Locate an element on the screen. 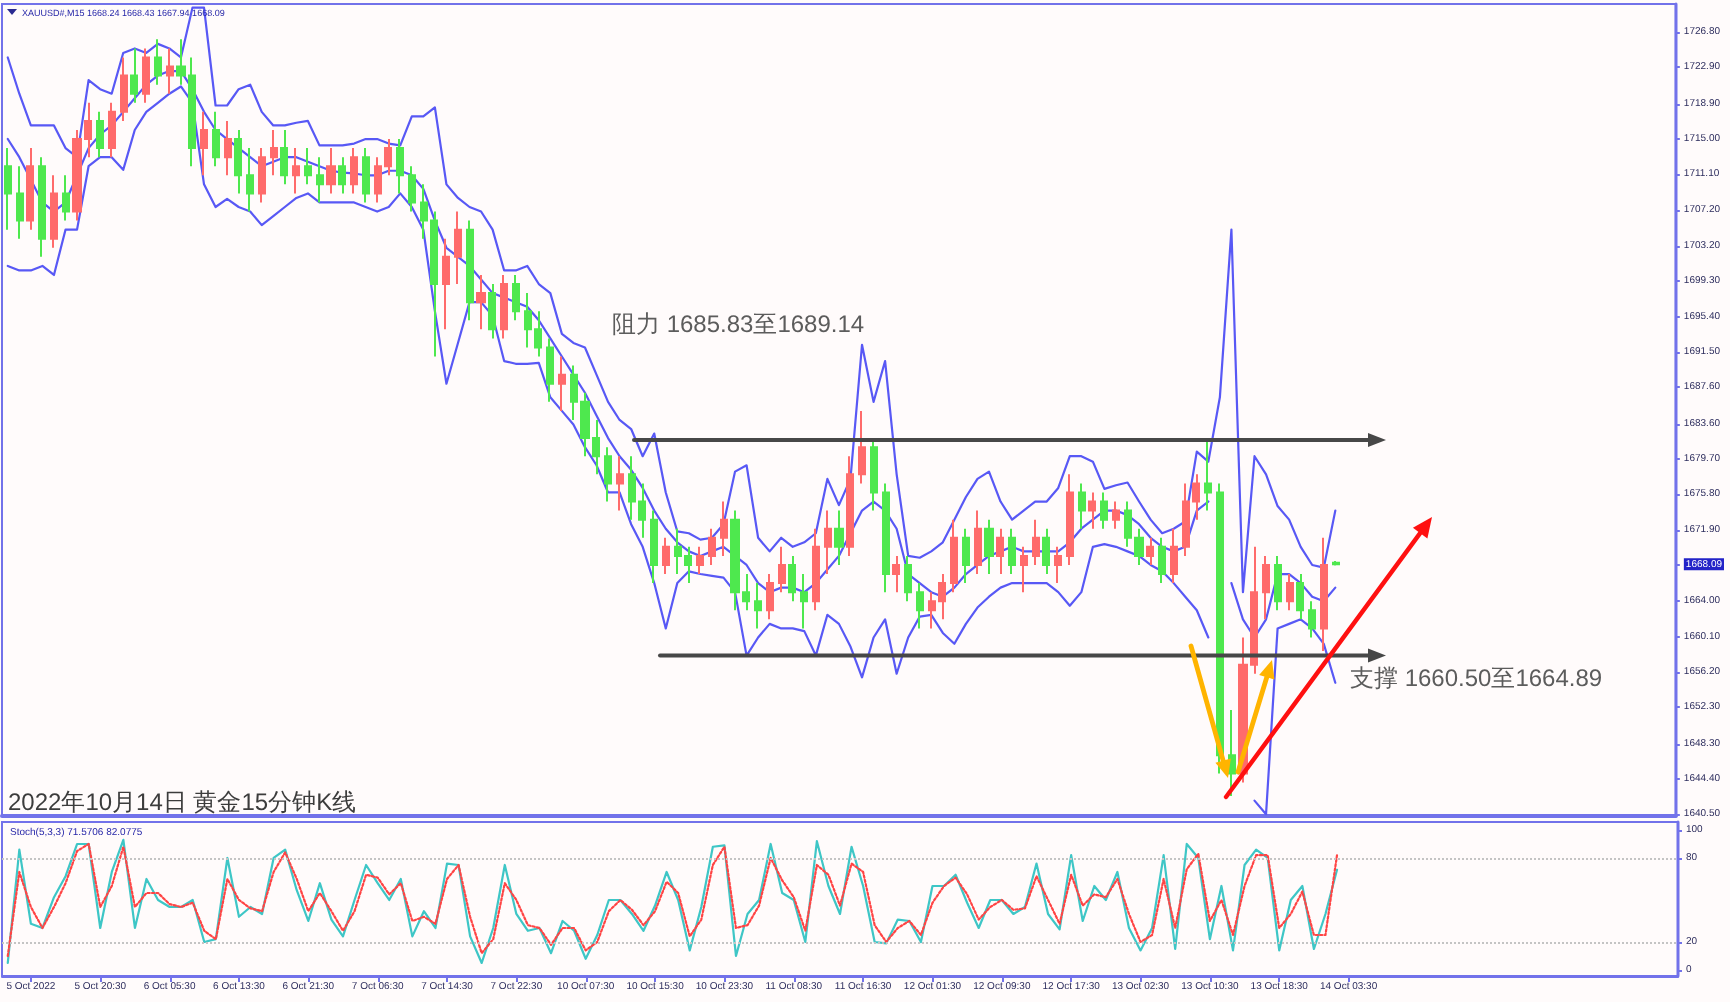  annotation: 2022年10月14日 黄金15分钟K线 is located at coordinates (182, 802).